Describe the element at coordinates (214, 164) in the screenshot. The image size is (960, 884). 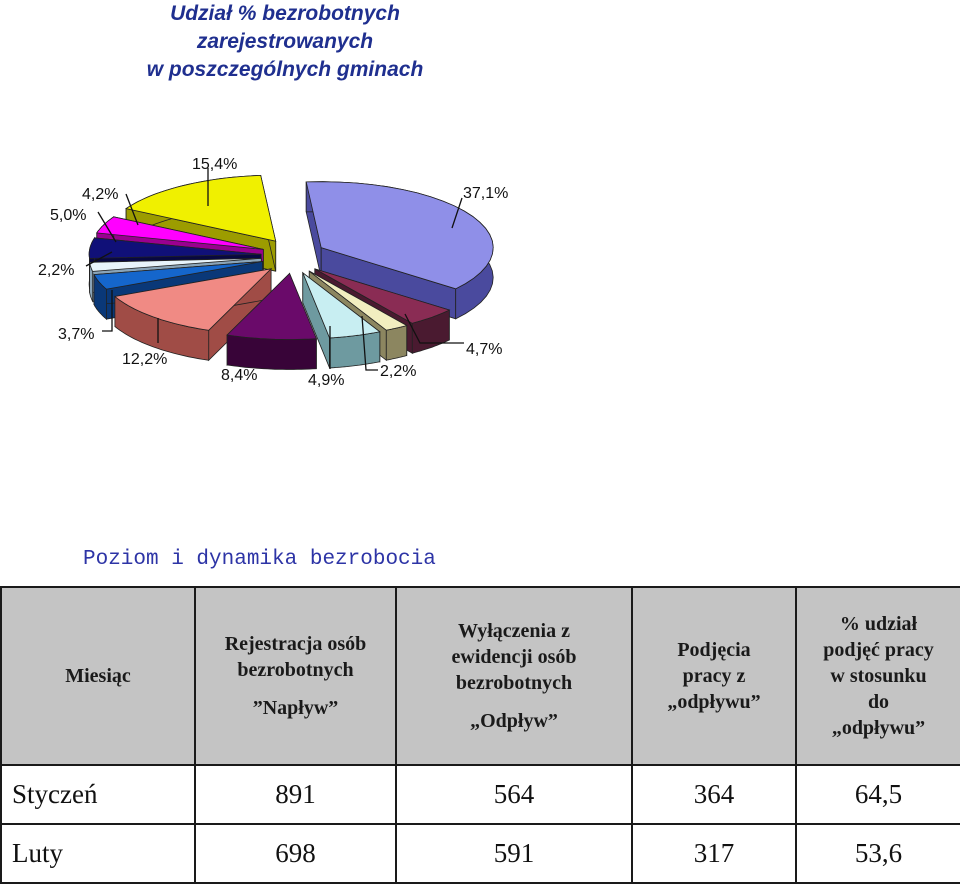
I see `slice-label: 15,4%` at that location.